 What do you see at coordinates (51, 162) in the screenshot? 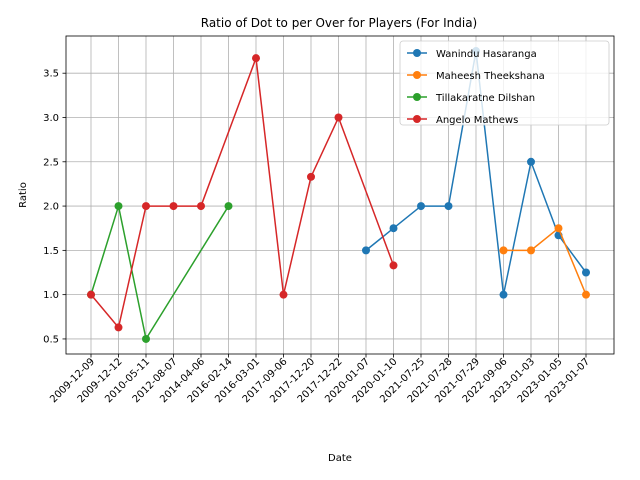
I see `y-tick-label: 2.5` at bounding box center [51, 162].